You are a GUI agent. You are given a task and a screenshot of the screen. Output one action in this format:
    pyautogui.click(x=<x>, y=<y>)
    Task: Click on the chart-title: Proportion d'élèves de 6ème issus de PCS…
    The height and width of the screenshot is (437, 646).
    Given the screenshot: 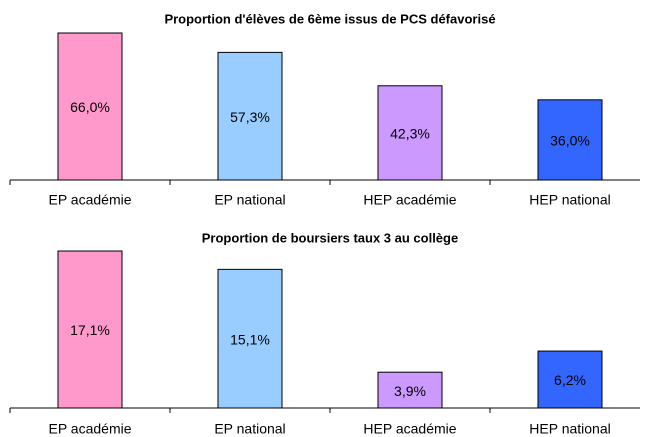 What is the action you would take?
    pyautogui.click(x=329, y=18)
    